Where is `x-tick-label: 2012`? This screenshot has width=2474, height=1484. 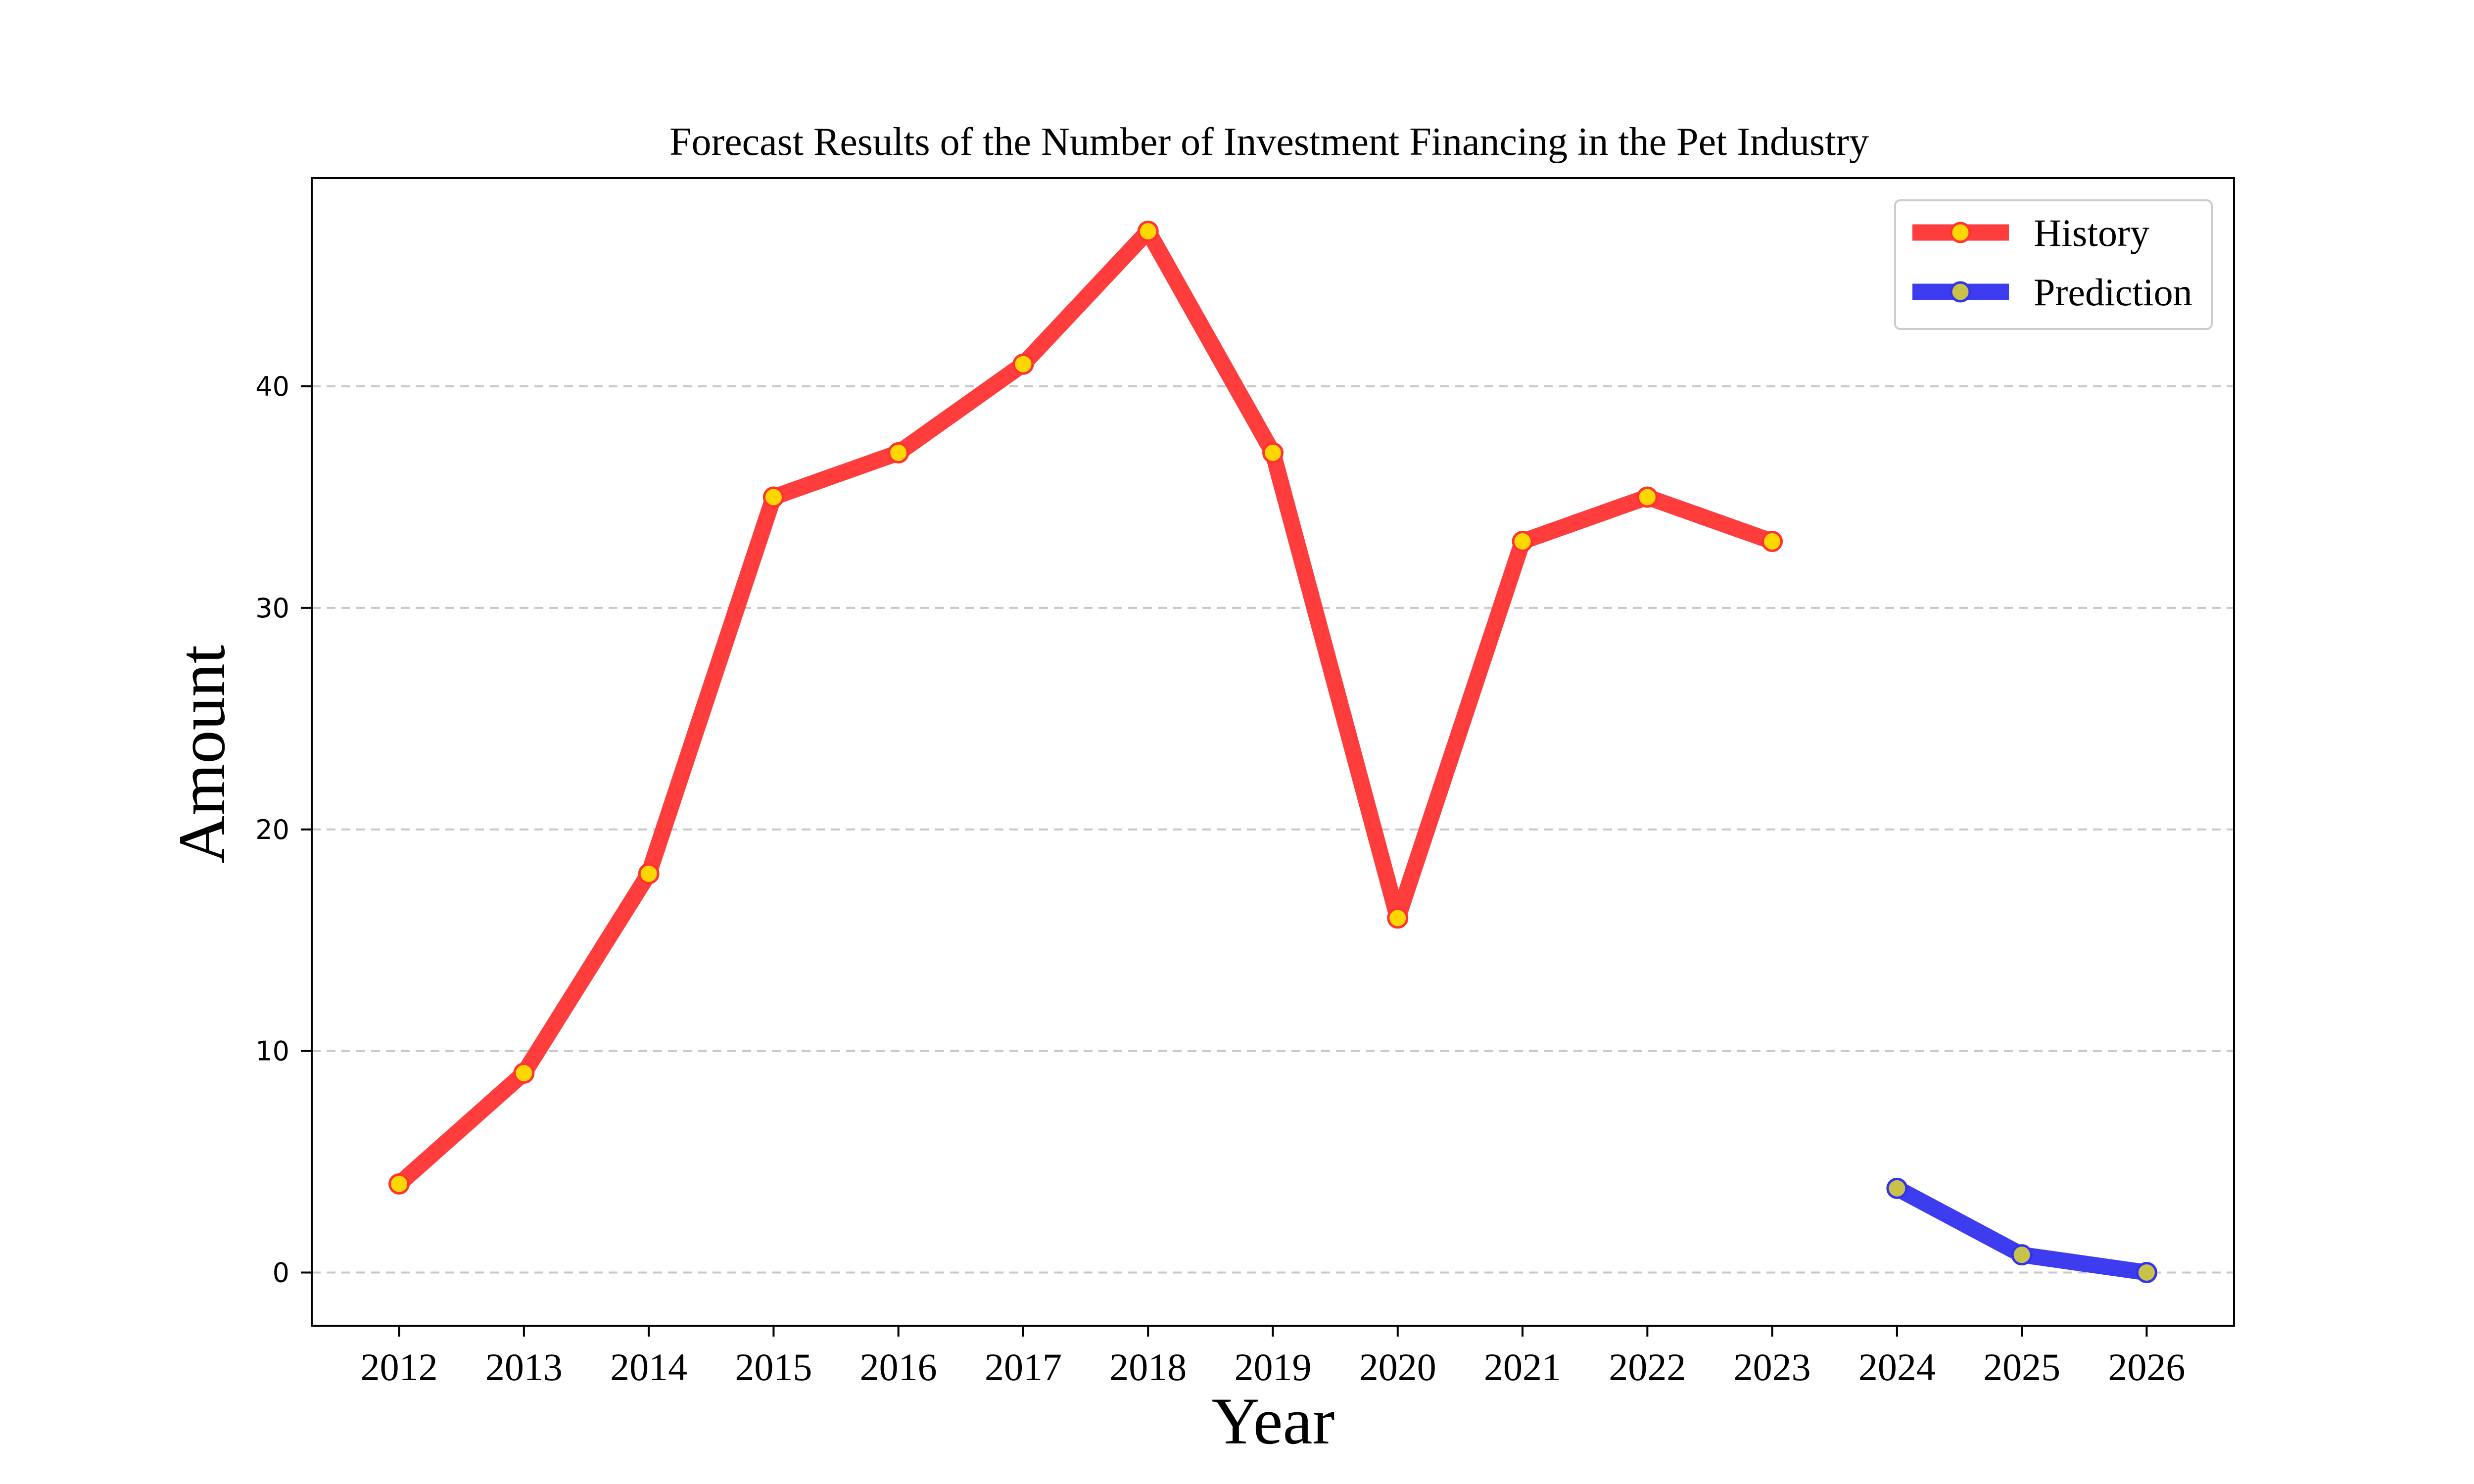
x-tick-label: 2012 is located at coordinates (399, 1367).